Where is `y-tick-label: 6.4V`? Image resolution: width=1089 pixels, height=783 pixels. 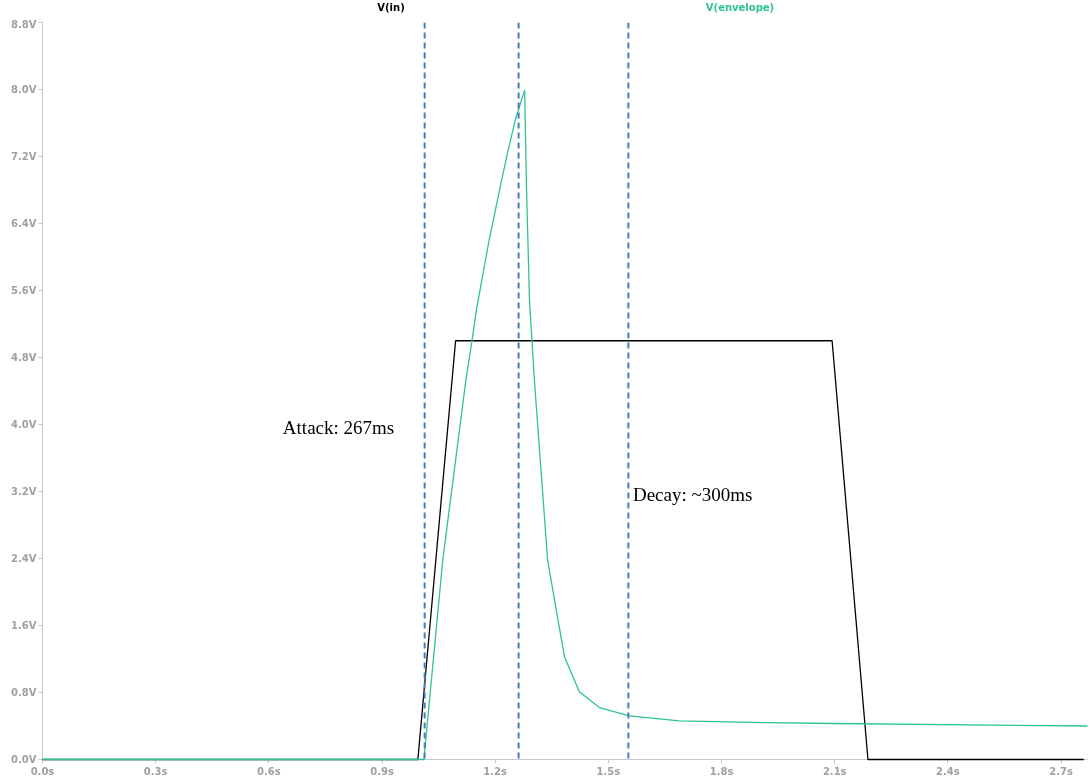 y-tick-label: 6.4V is located at coordinates (24, 223).